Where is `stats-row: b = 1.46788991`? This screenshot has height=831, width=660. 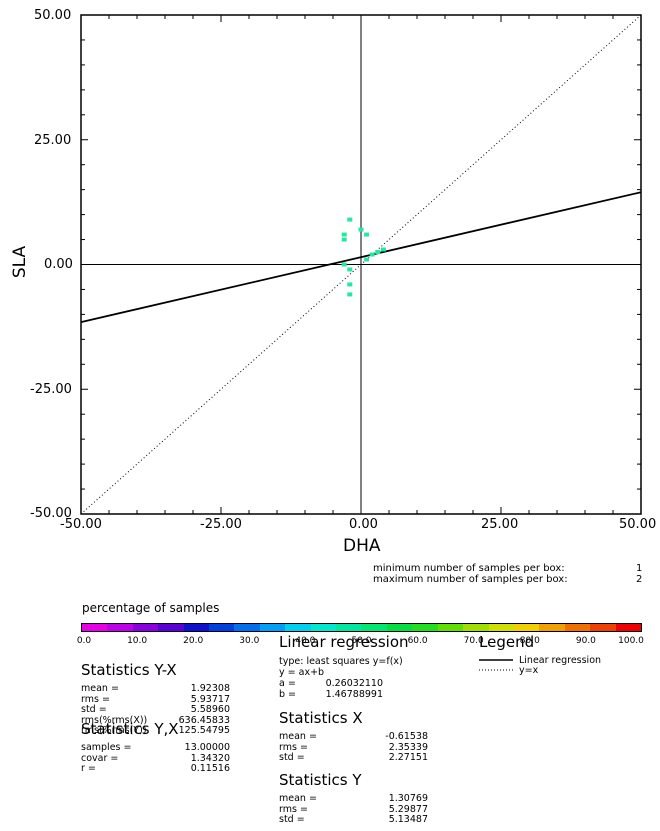 stats-row: b = 1.46788991 is located at coordinates (331, 694).